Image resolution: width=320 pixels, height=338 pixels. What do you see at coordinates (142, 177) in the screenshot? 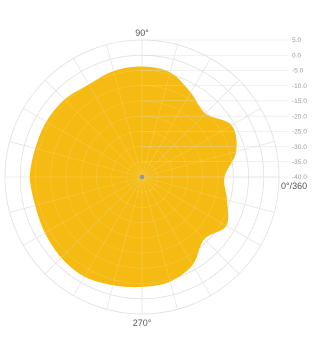
I see `center-point` at bounding box center [142, 177].